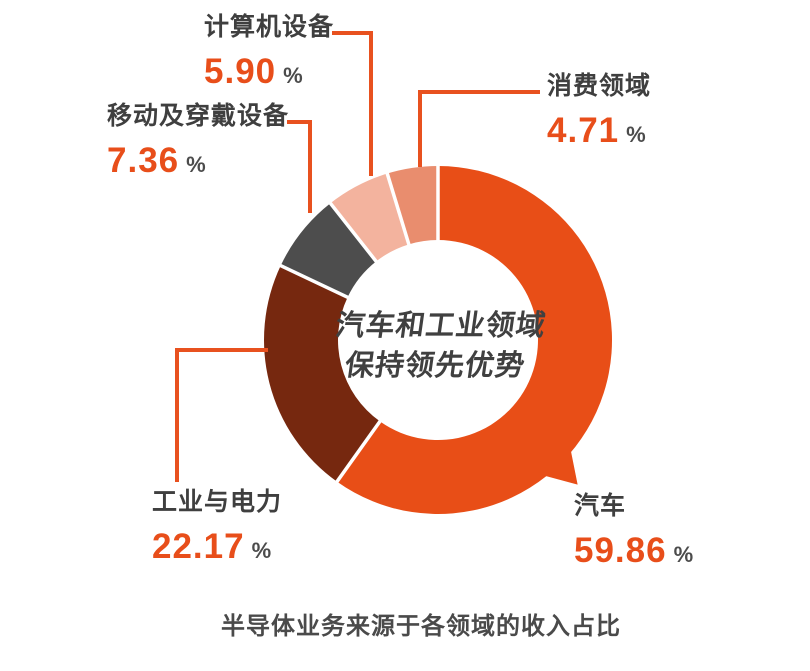  I want to click on callout-auto-label: 汽车, so click(600, 506).